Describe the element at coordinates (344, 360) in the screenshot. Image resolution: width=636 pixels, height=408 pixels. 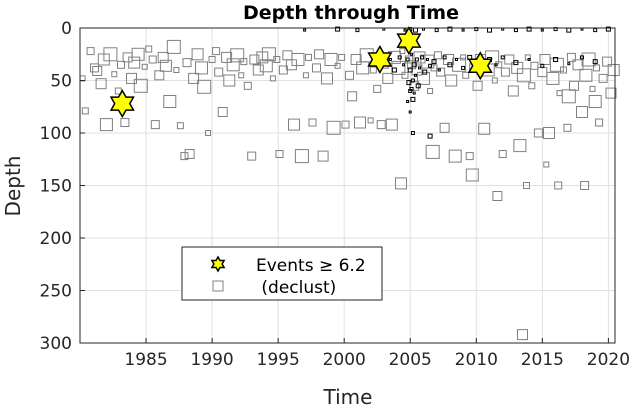
I see `x-tick-label: 2000` at that location.